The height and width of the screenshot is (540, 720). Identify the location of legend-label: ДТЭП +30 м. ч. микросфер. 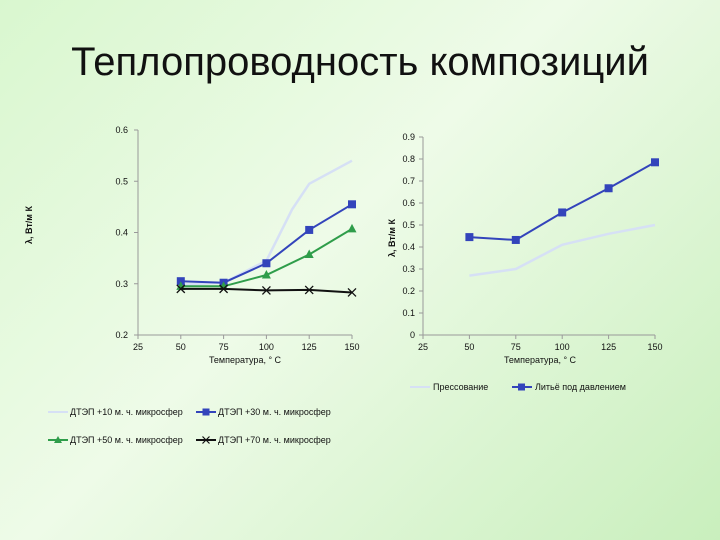
(274, 412).